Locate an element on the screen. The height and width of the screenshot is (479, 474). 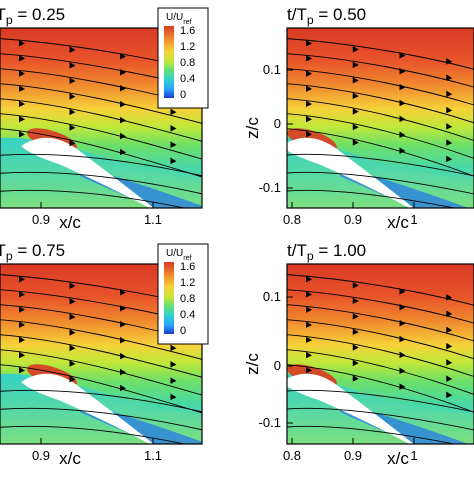
colorbar-scale is located at coordinates (169, 298).